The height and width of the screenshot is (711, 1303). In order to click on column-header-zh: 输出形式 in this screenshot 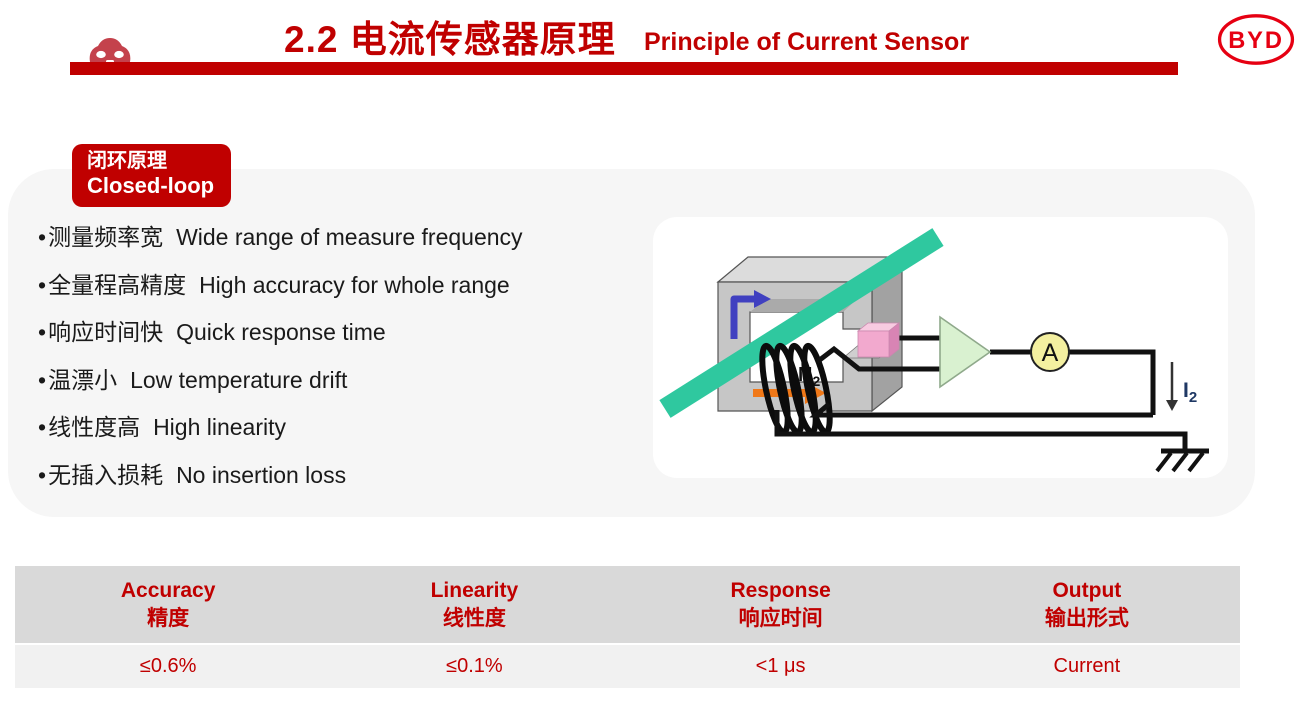, I will do `click(1086, 618)`.